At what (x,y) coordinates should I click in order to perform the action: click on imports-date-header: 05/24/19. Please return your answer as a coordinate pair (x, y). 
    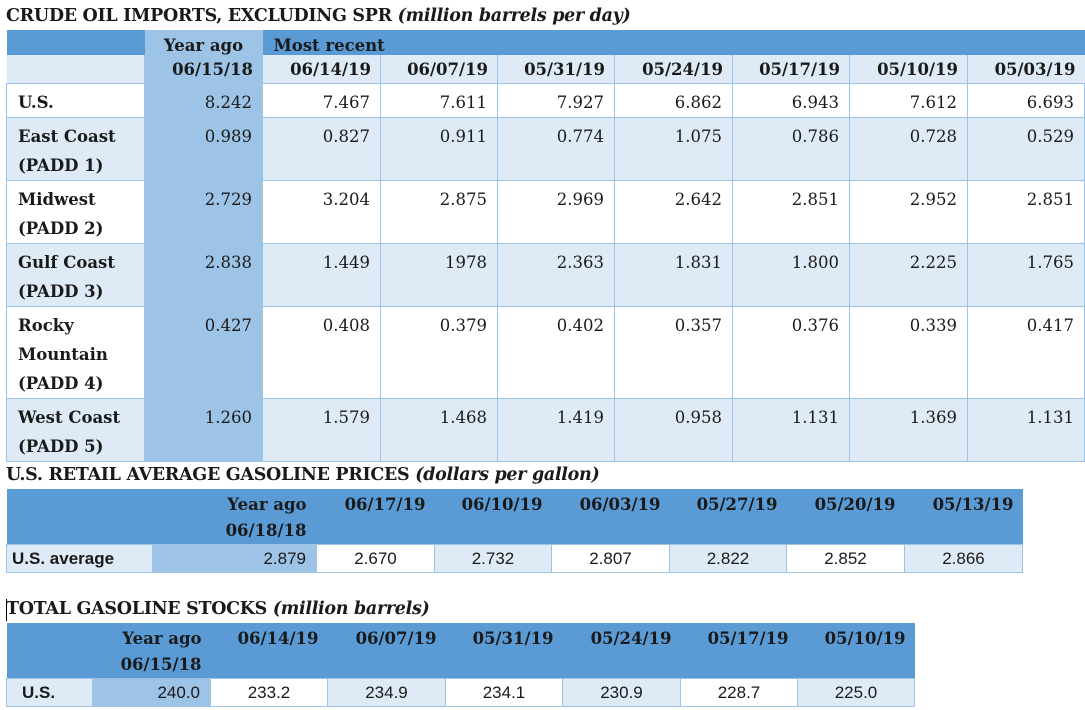
    Looking at the image, I should click on (673, 69).